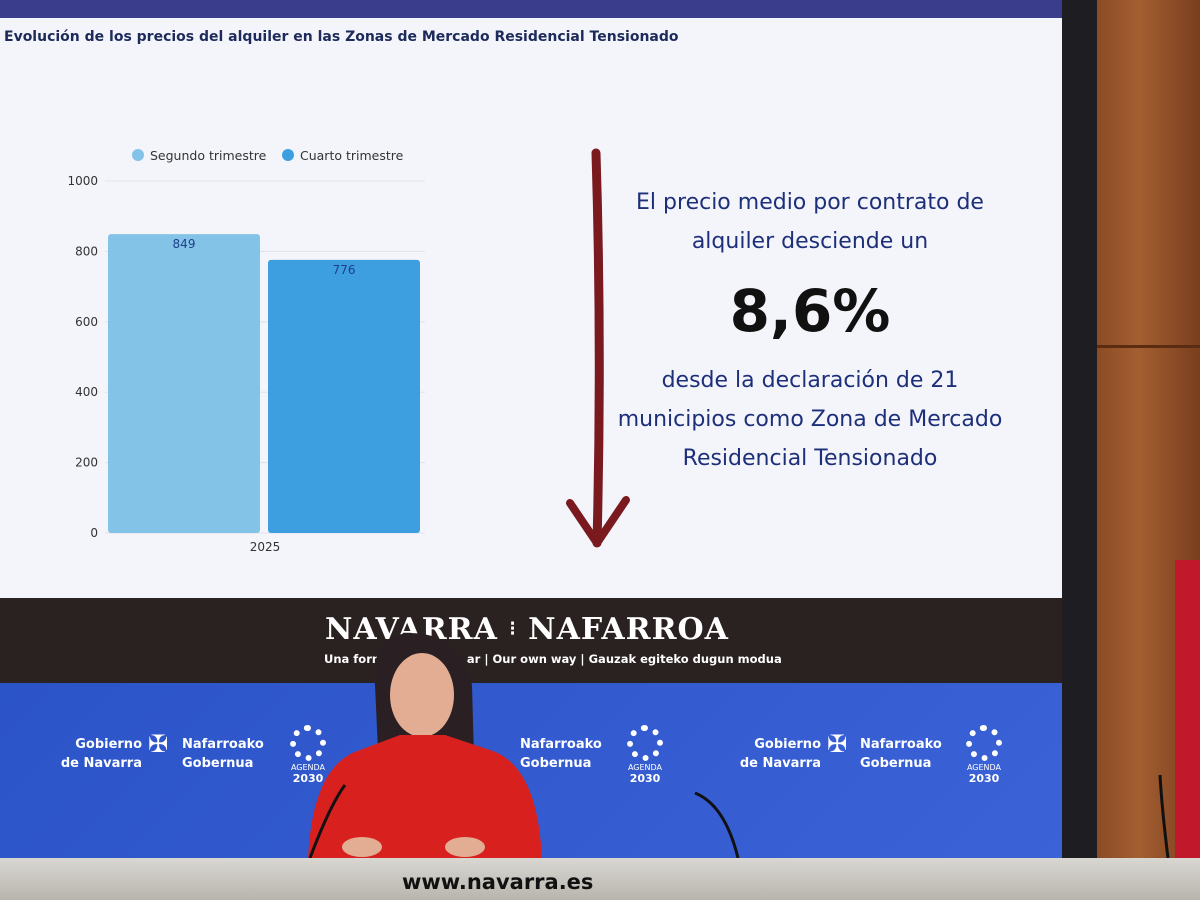 This screenshot has height=900, width=1200. What do you see at coordinates (810, 311) in the screenshot?
I see `percentage-value: 8,6%` at bounding box center [810, 311].